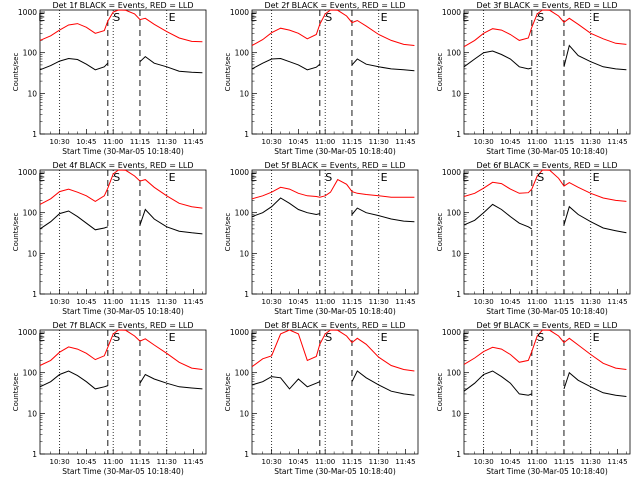  I want to click on chart-title: Det 2f BLACK = Events, RED = LLD, so click(334, 5).